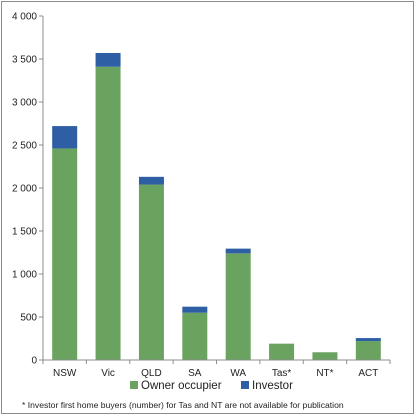  I want to click on x-tick-label: NT*, so click(324, 373).